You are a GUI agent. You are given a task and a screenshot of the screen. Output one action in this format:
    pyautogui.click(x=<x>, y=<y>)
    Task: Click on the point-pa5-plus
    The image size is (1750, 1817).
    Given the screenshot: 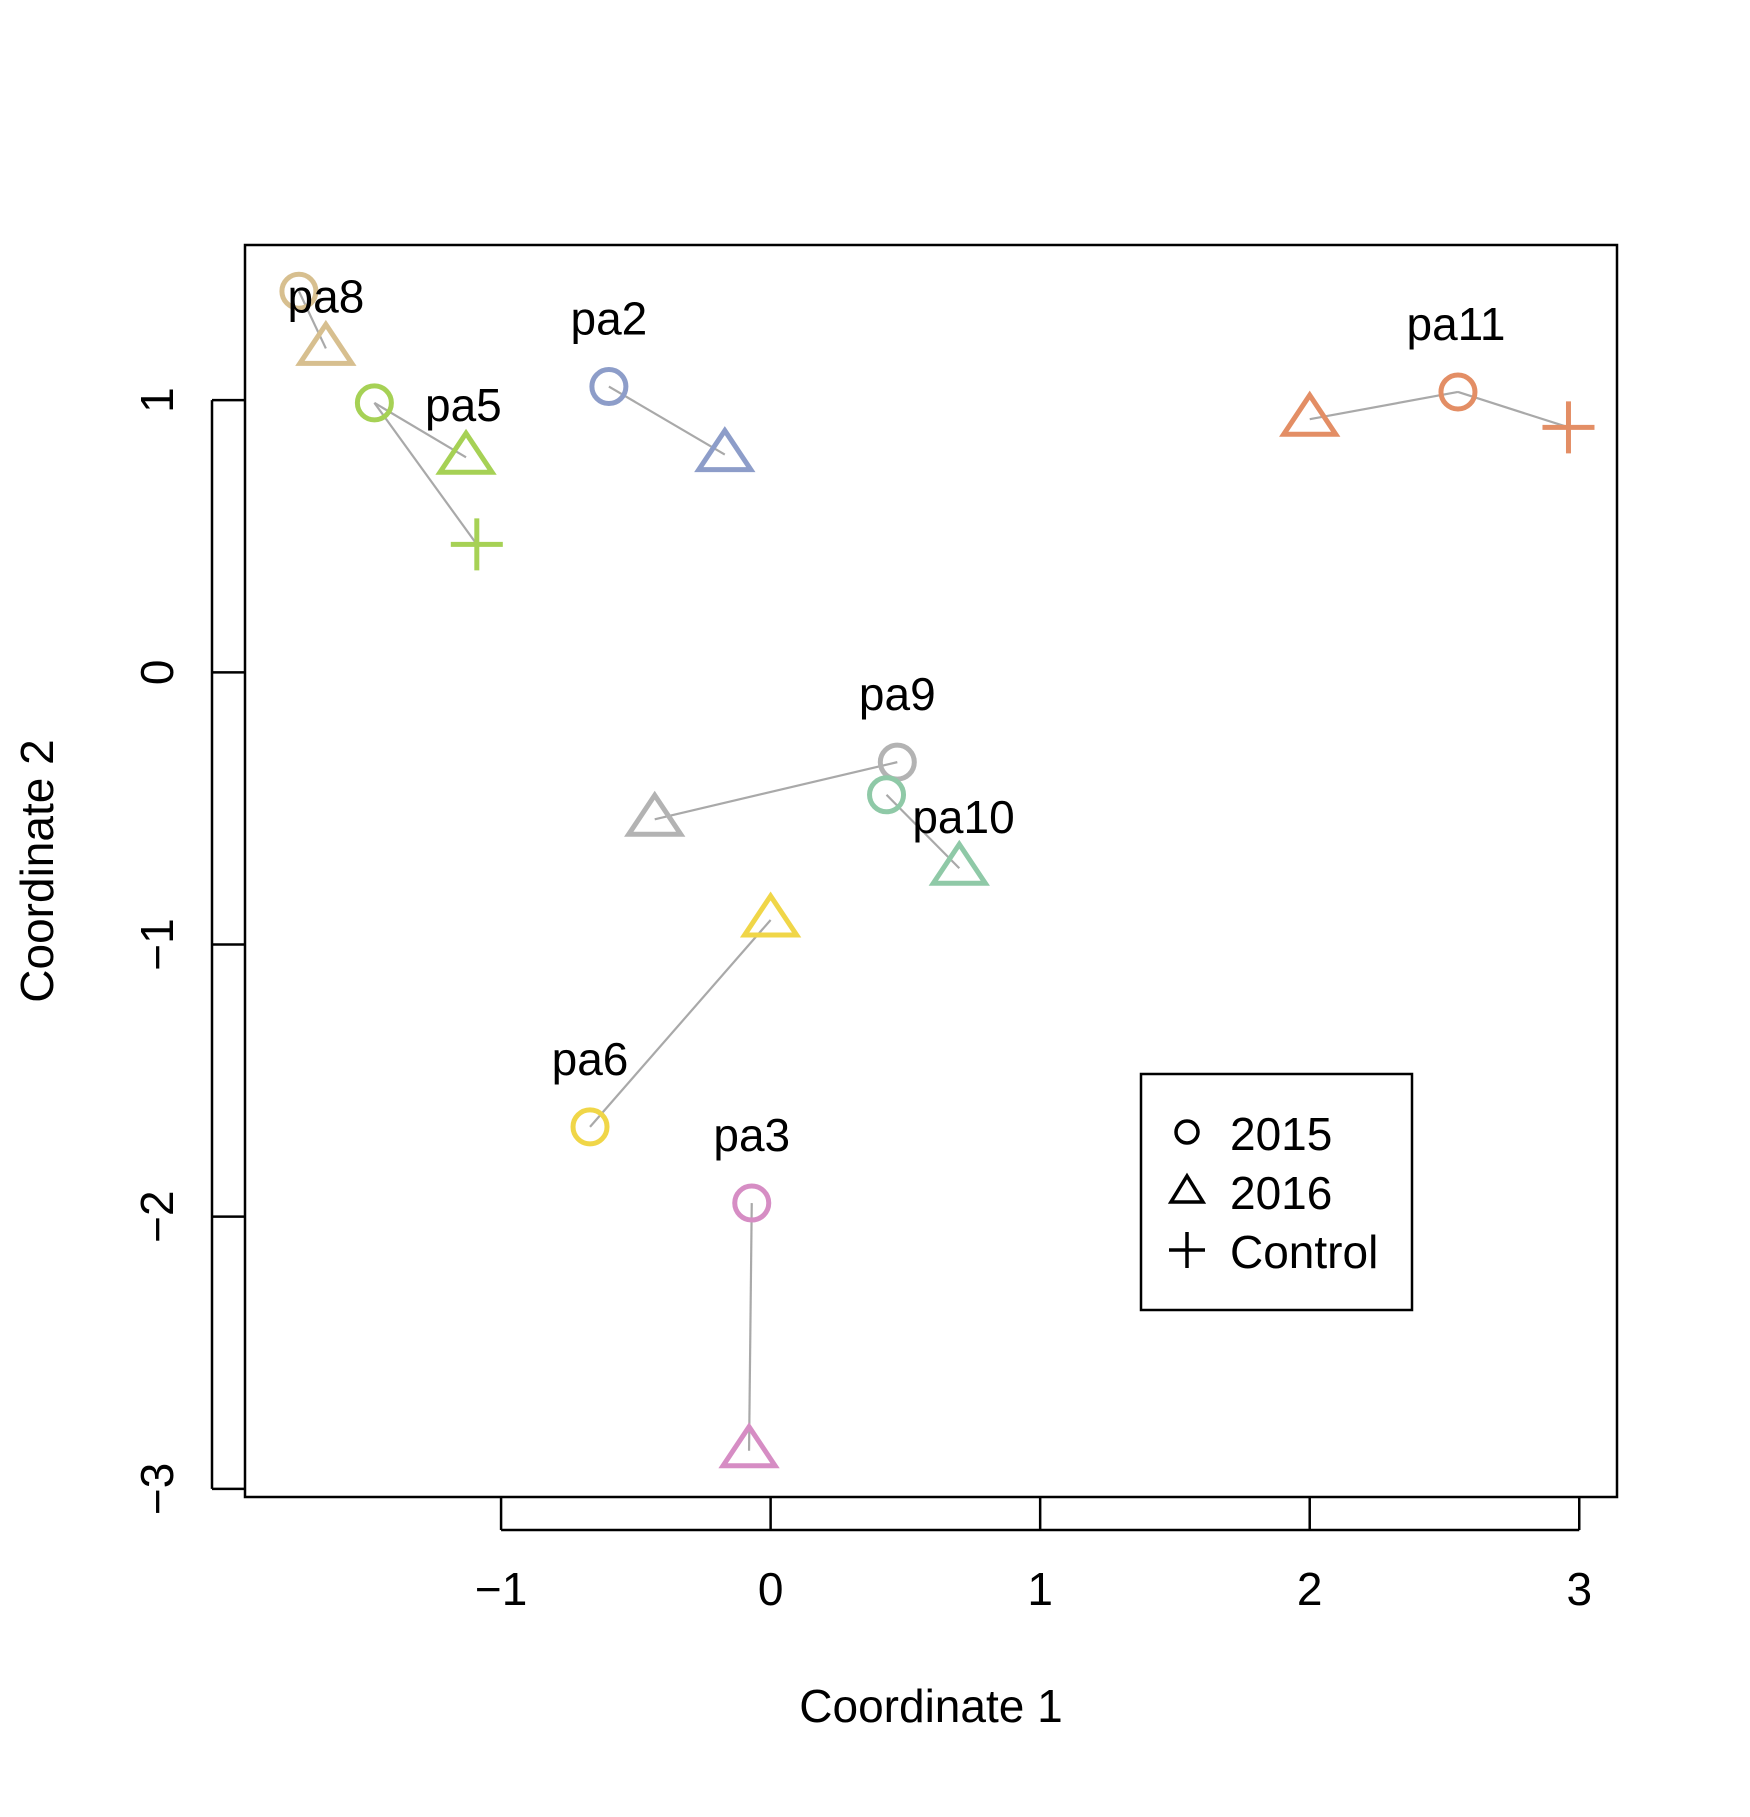 What is the action you would take?
    pyautogui.click(x=476, y=544)
    